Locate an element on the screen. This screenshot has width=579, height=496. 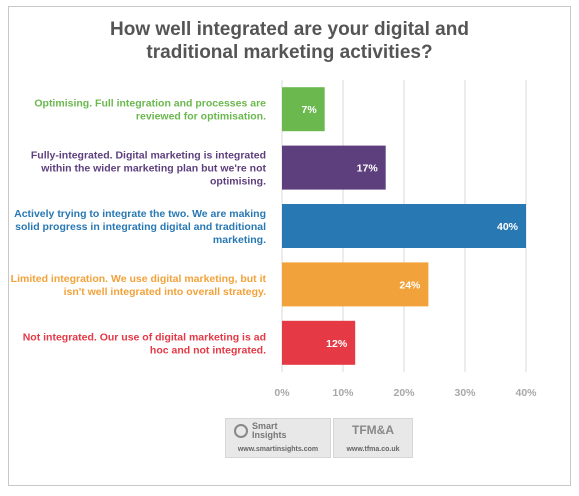
bar-value-label-0: 7% is located at coordinates (310, 110).